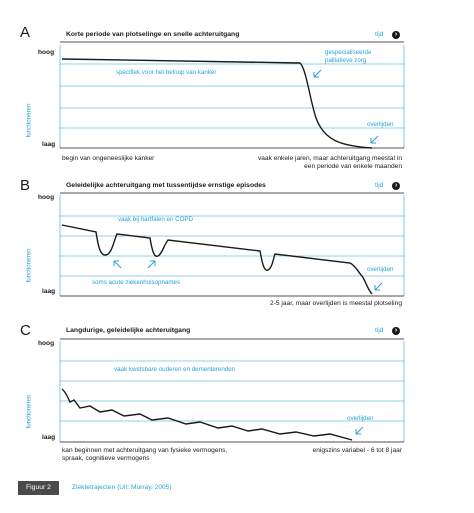 This screenshot has width=474, height=513. What do you see at coordinates (29, 411) in the screenshot?
I see `panel-c-y-axis-label: functioneren` at bounding box center [29, 411].